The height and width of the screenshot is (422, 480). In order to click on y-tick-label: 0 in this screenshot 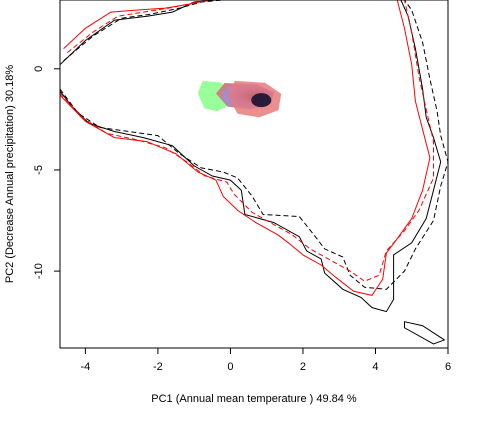, I will do `click(39, 69)`.